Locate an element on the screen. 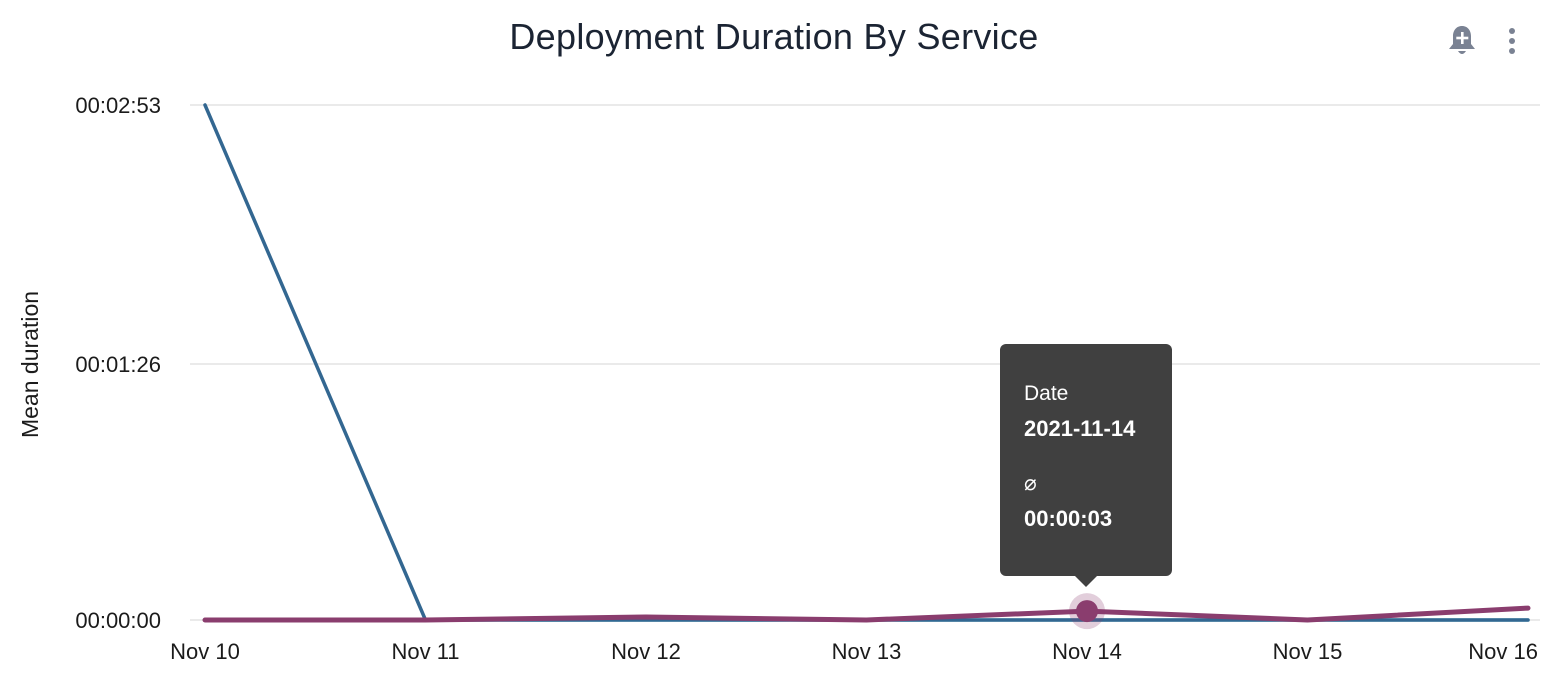 The height and width of the screenshot is (678, 1552). tooltip-date-label: Date is located at coordinates (1046, 393).